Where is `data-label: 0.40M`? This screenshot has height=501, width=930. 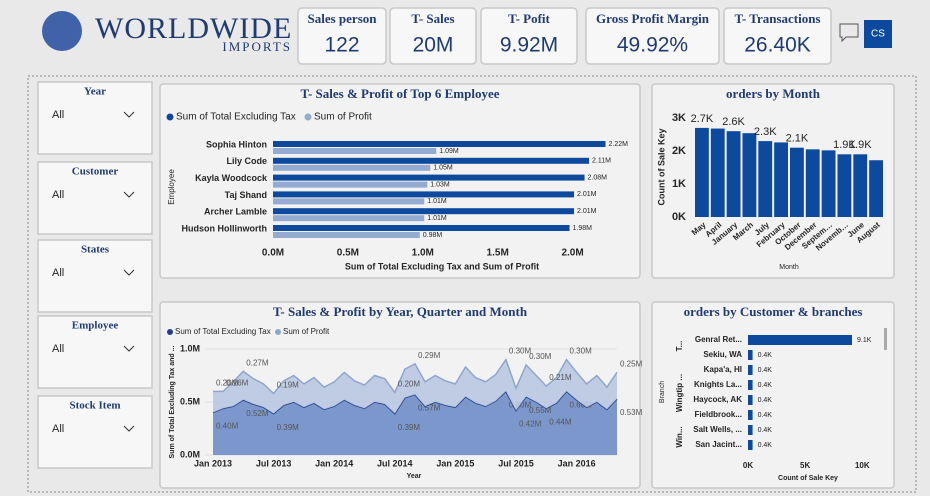
data-label: 0.40M is located at coordinates (227, 426).